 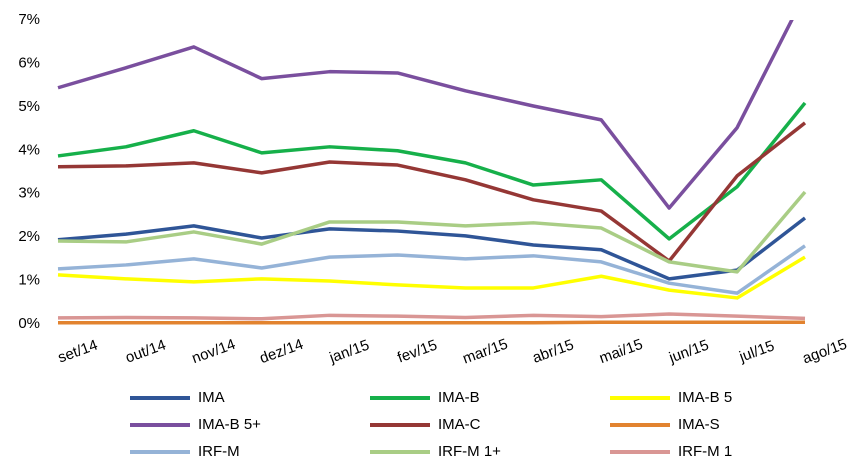 What do you see at coordinates (29, 149) in the screenshot?
I see `y-tick-label: 4%` at bounding box center [29, 149].